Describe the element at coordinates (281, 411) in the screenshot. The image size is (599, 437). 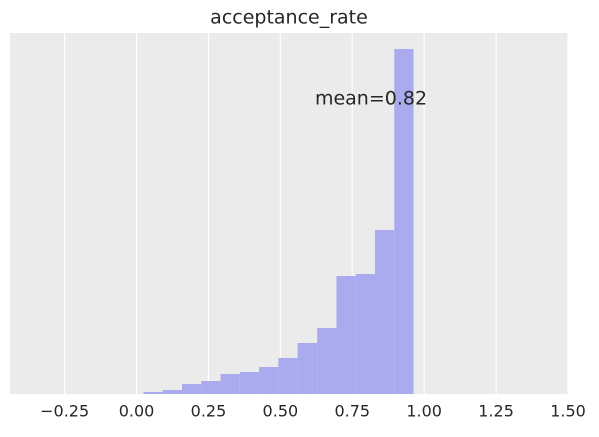
I see `x-tick-label: 0.50` at that location.